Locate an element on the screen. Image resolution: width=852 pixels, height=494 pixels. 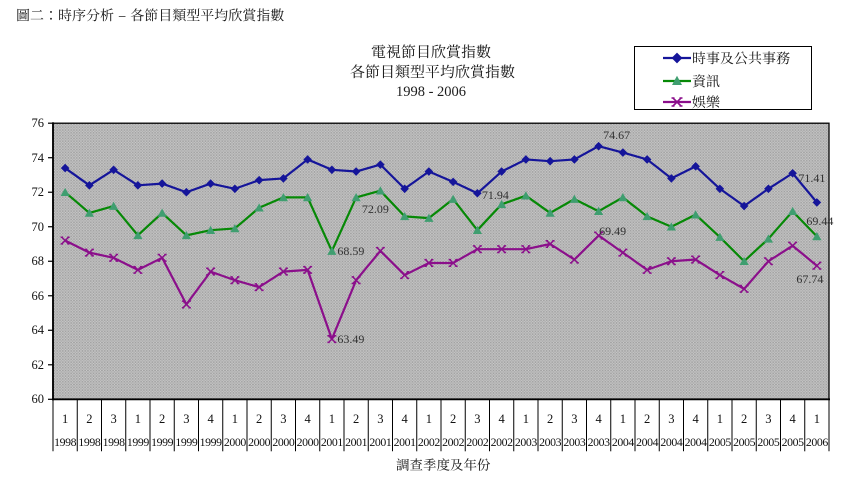
point-label: 67.74 is located at coordinates (810, 279).